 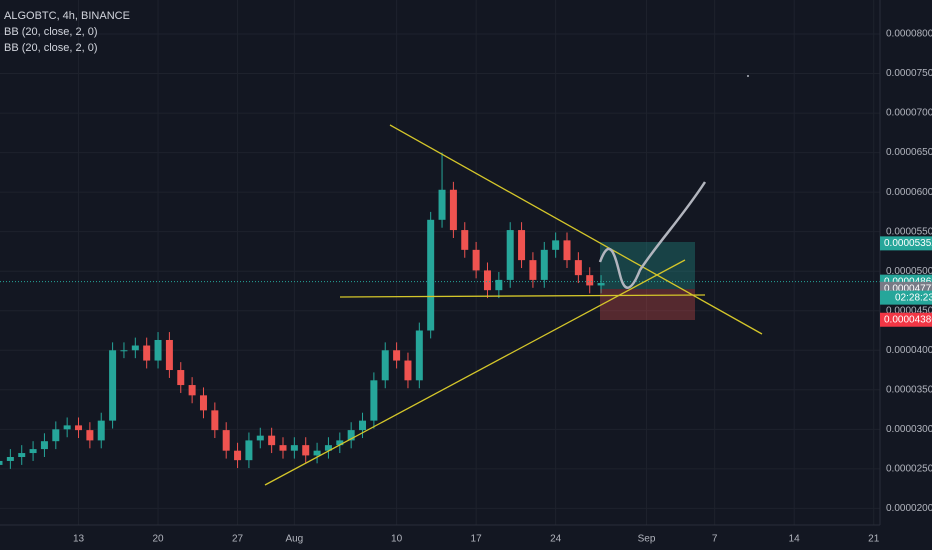 What do you see at coordinates (522, 296) in the screenshot?
I see `trend-line` at bounding box center [522, 296].